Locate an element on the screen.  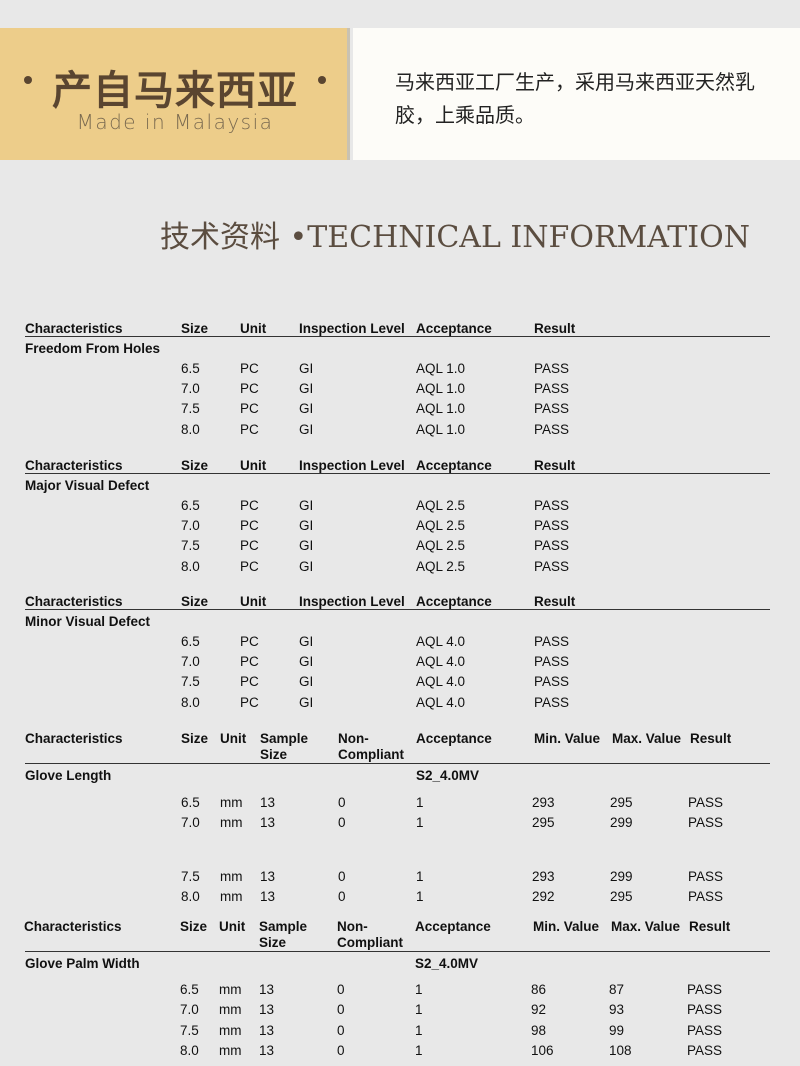
characteristic-name: Major Visual Defect is located at coordinates (87, 485).